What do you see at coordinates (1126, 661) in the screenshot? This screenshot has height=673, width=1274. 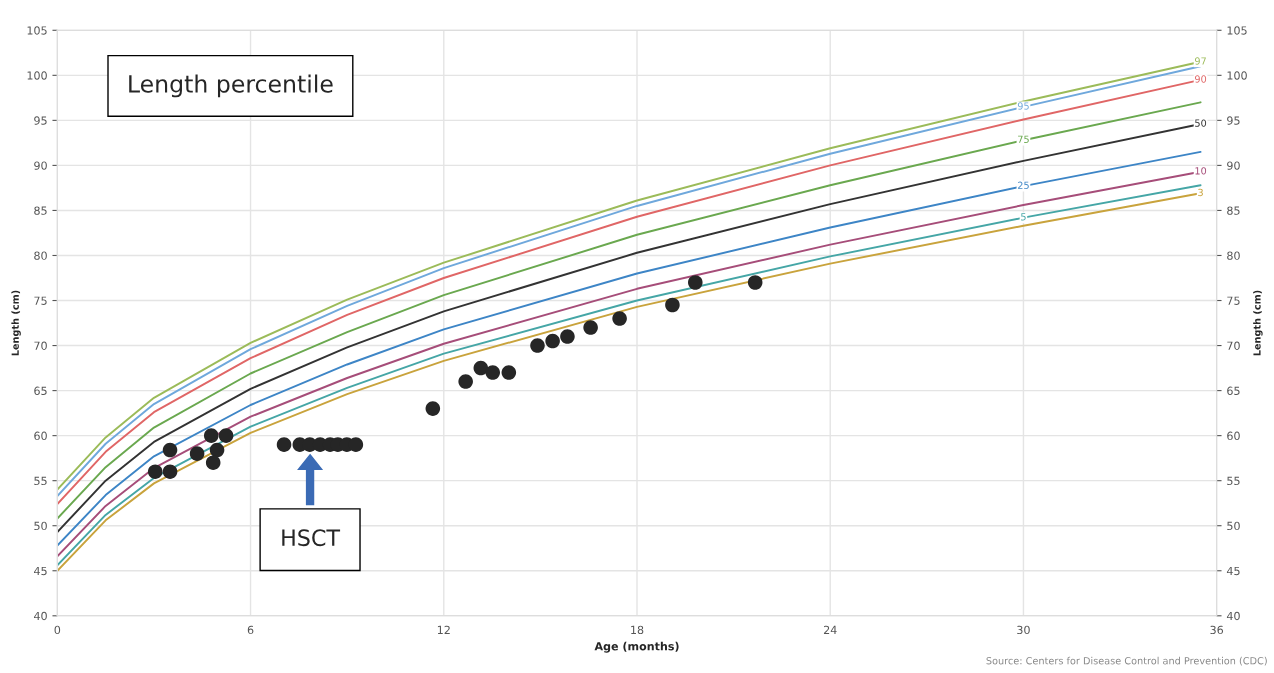 I see `source-note: Source: Centers for Disease Control and Prevention (CDC)` at bounding box center [1126, 661].